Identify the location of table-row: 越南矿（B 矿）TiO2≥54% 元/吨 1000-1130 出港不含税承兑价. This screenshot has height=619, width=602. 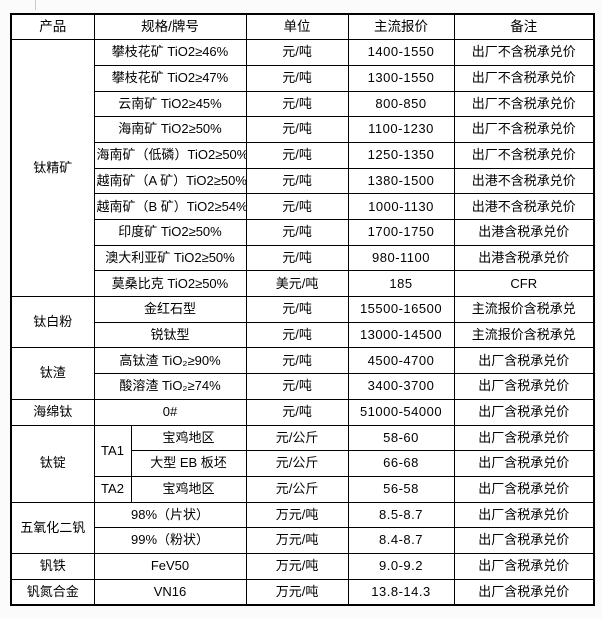
(303, 206).